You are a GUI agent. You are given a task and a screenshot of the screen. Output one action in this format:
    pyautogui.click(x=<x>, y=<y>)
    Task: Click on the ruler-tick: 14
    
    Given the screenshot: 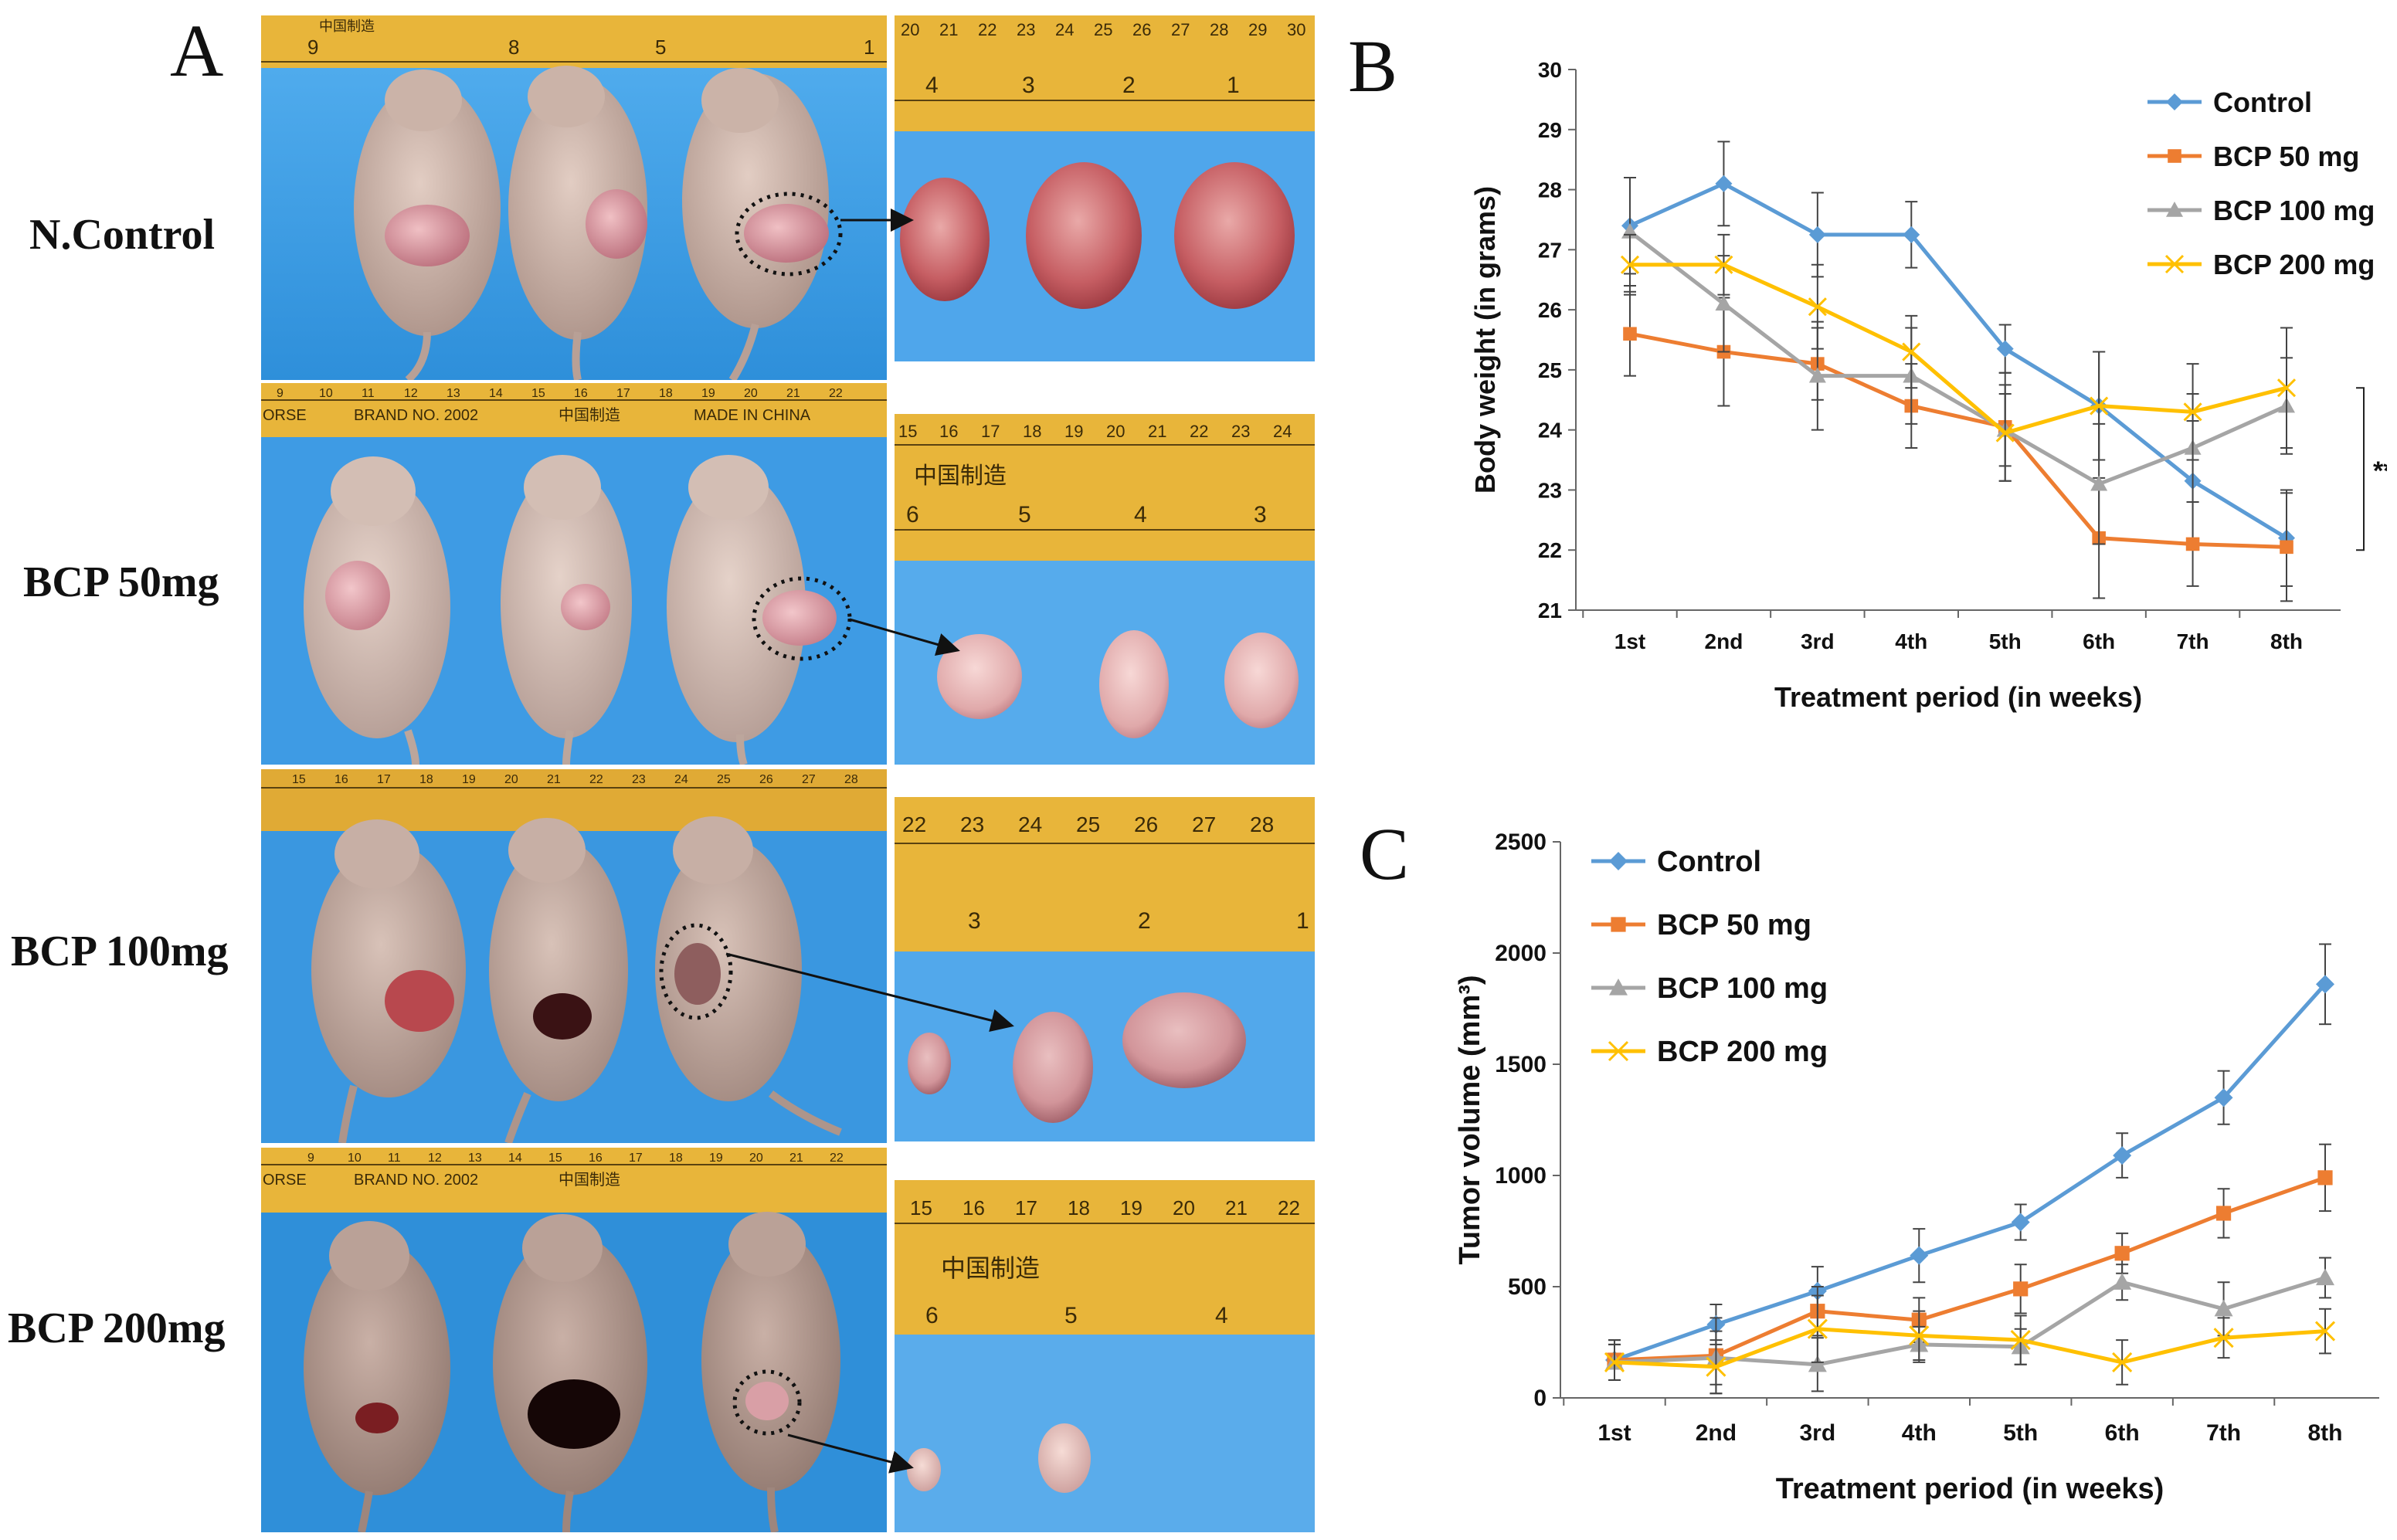 What is the action you would take?
    pyautogui.click(x=515, y=1158)
    